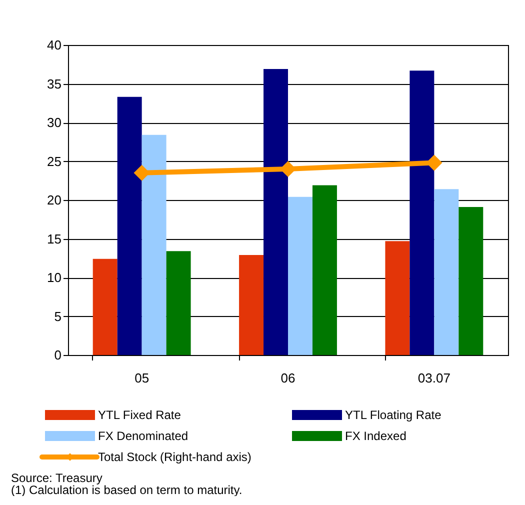  I want to click on y-tick-label: 15, so click(54, 238).